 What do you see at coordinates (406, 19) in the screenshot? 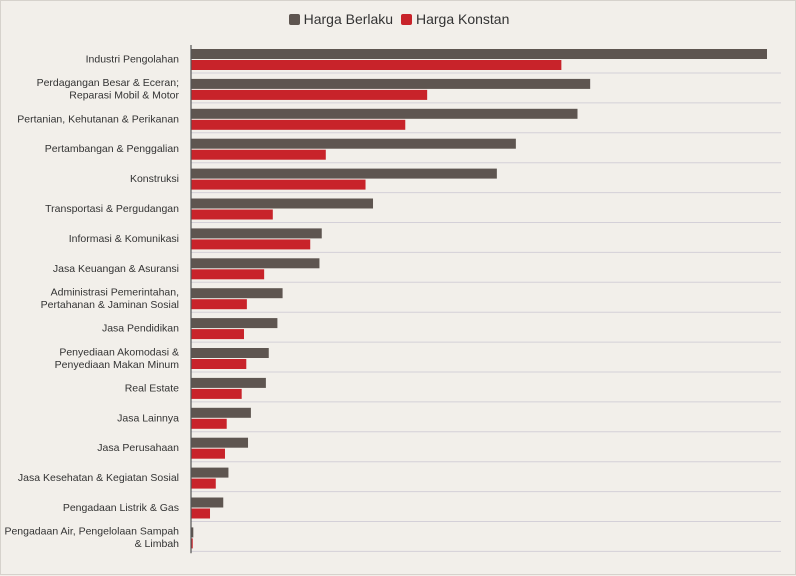
I see `legend-swatch-harga-konstan` at bounding box center [406, 19].